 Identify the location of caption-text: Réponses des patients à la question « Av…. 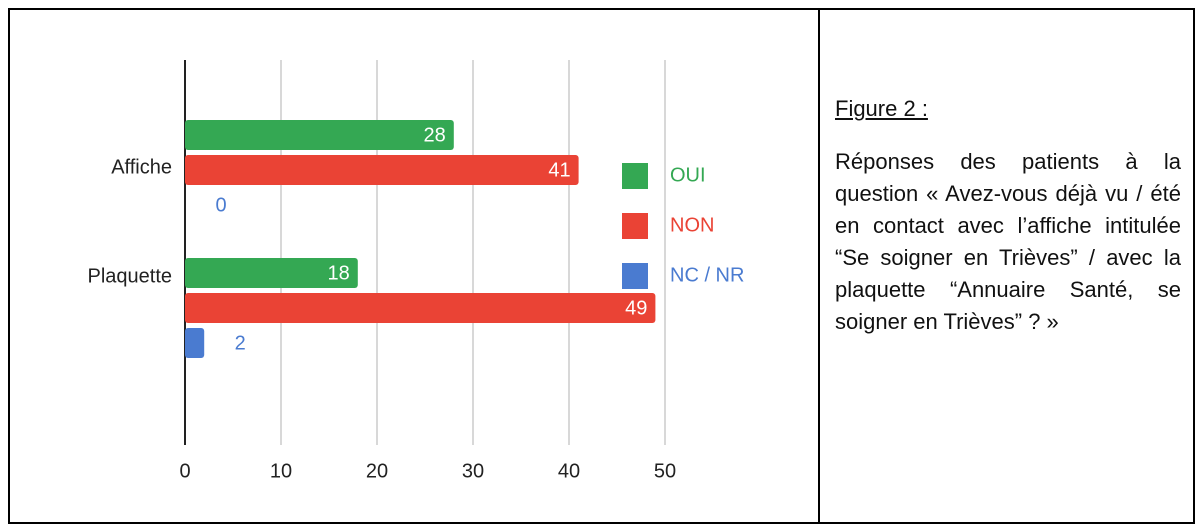
(1008, 241).